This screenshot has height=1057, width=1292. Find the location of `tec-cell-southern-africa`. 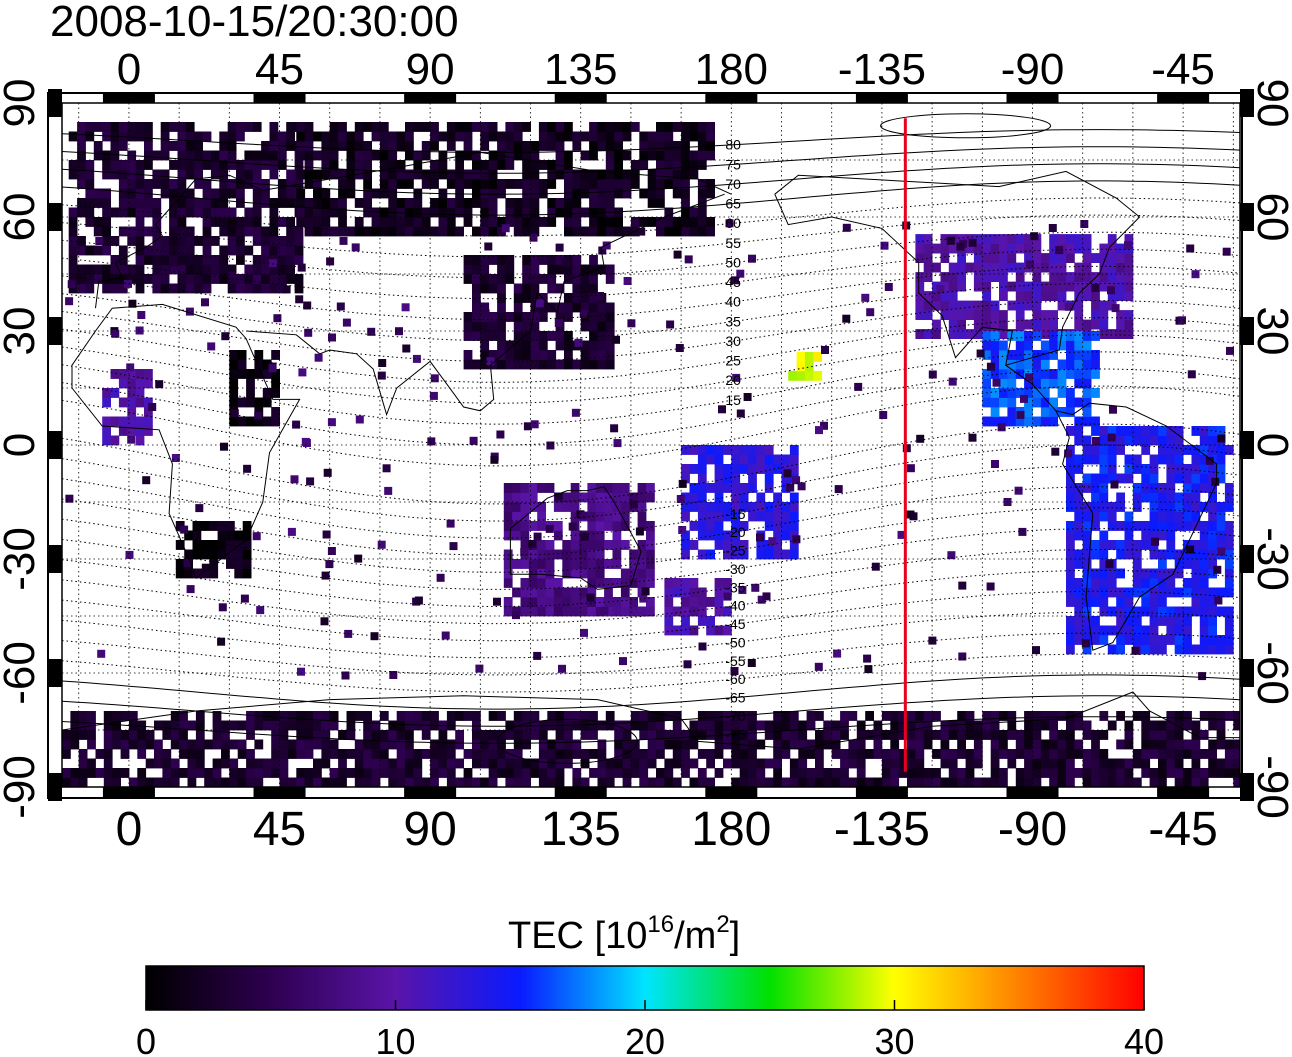

tec-cell-southern-africa is located at coordinates (222, 545).